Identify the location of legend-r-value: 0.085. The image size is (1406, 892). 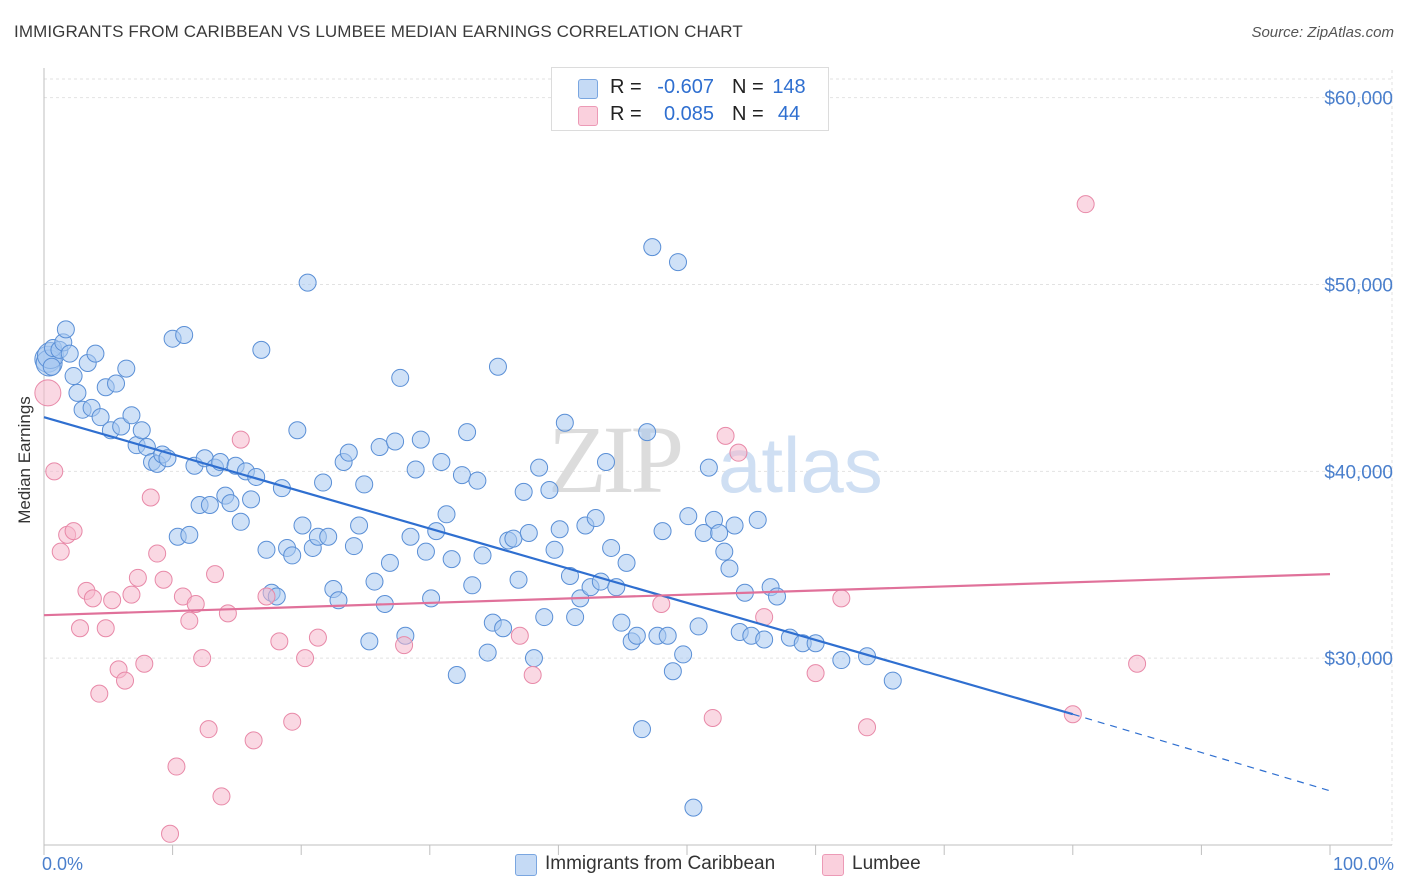
(688, 114).